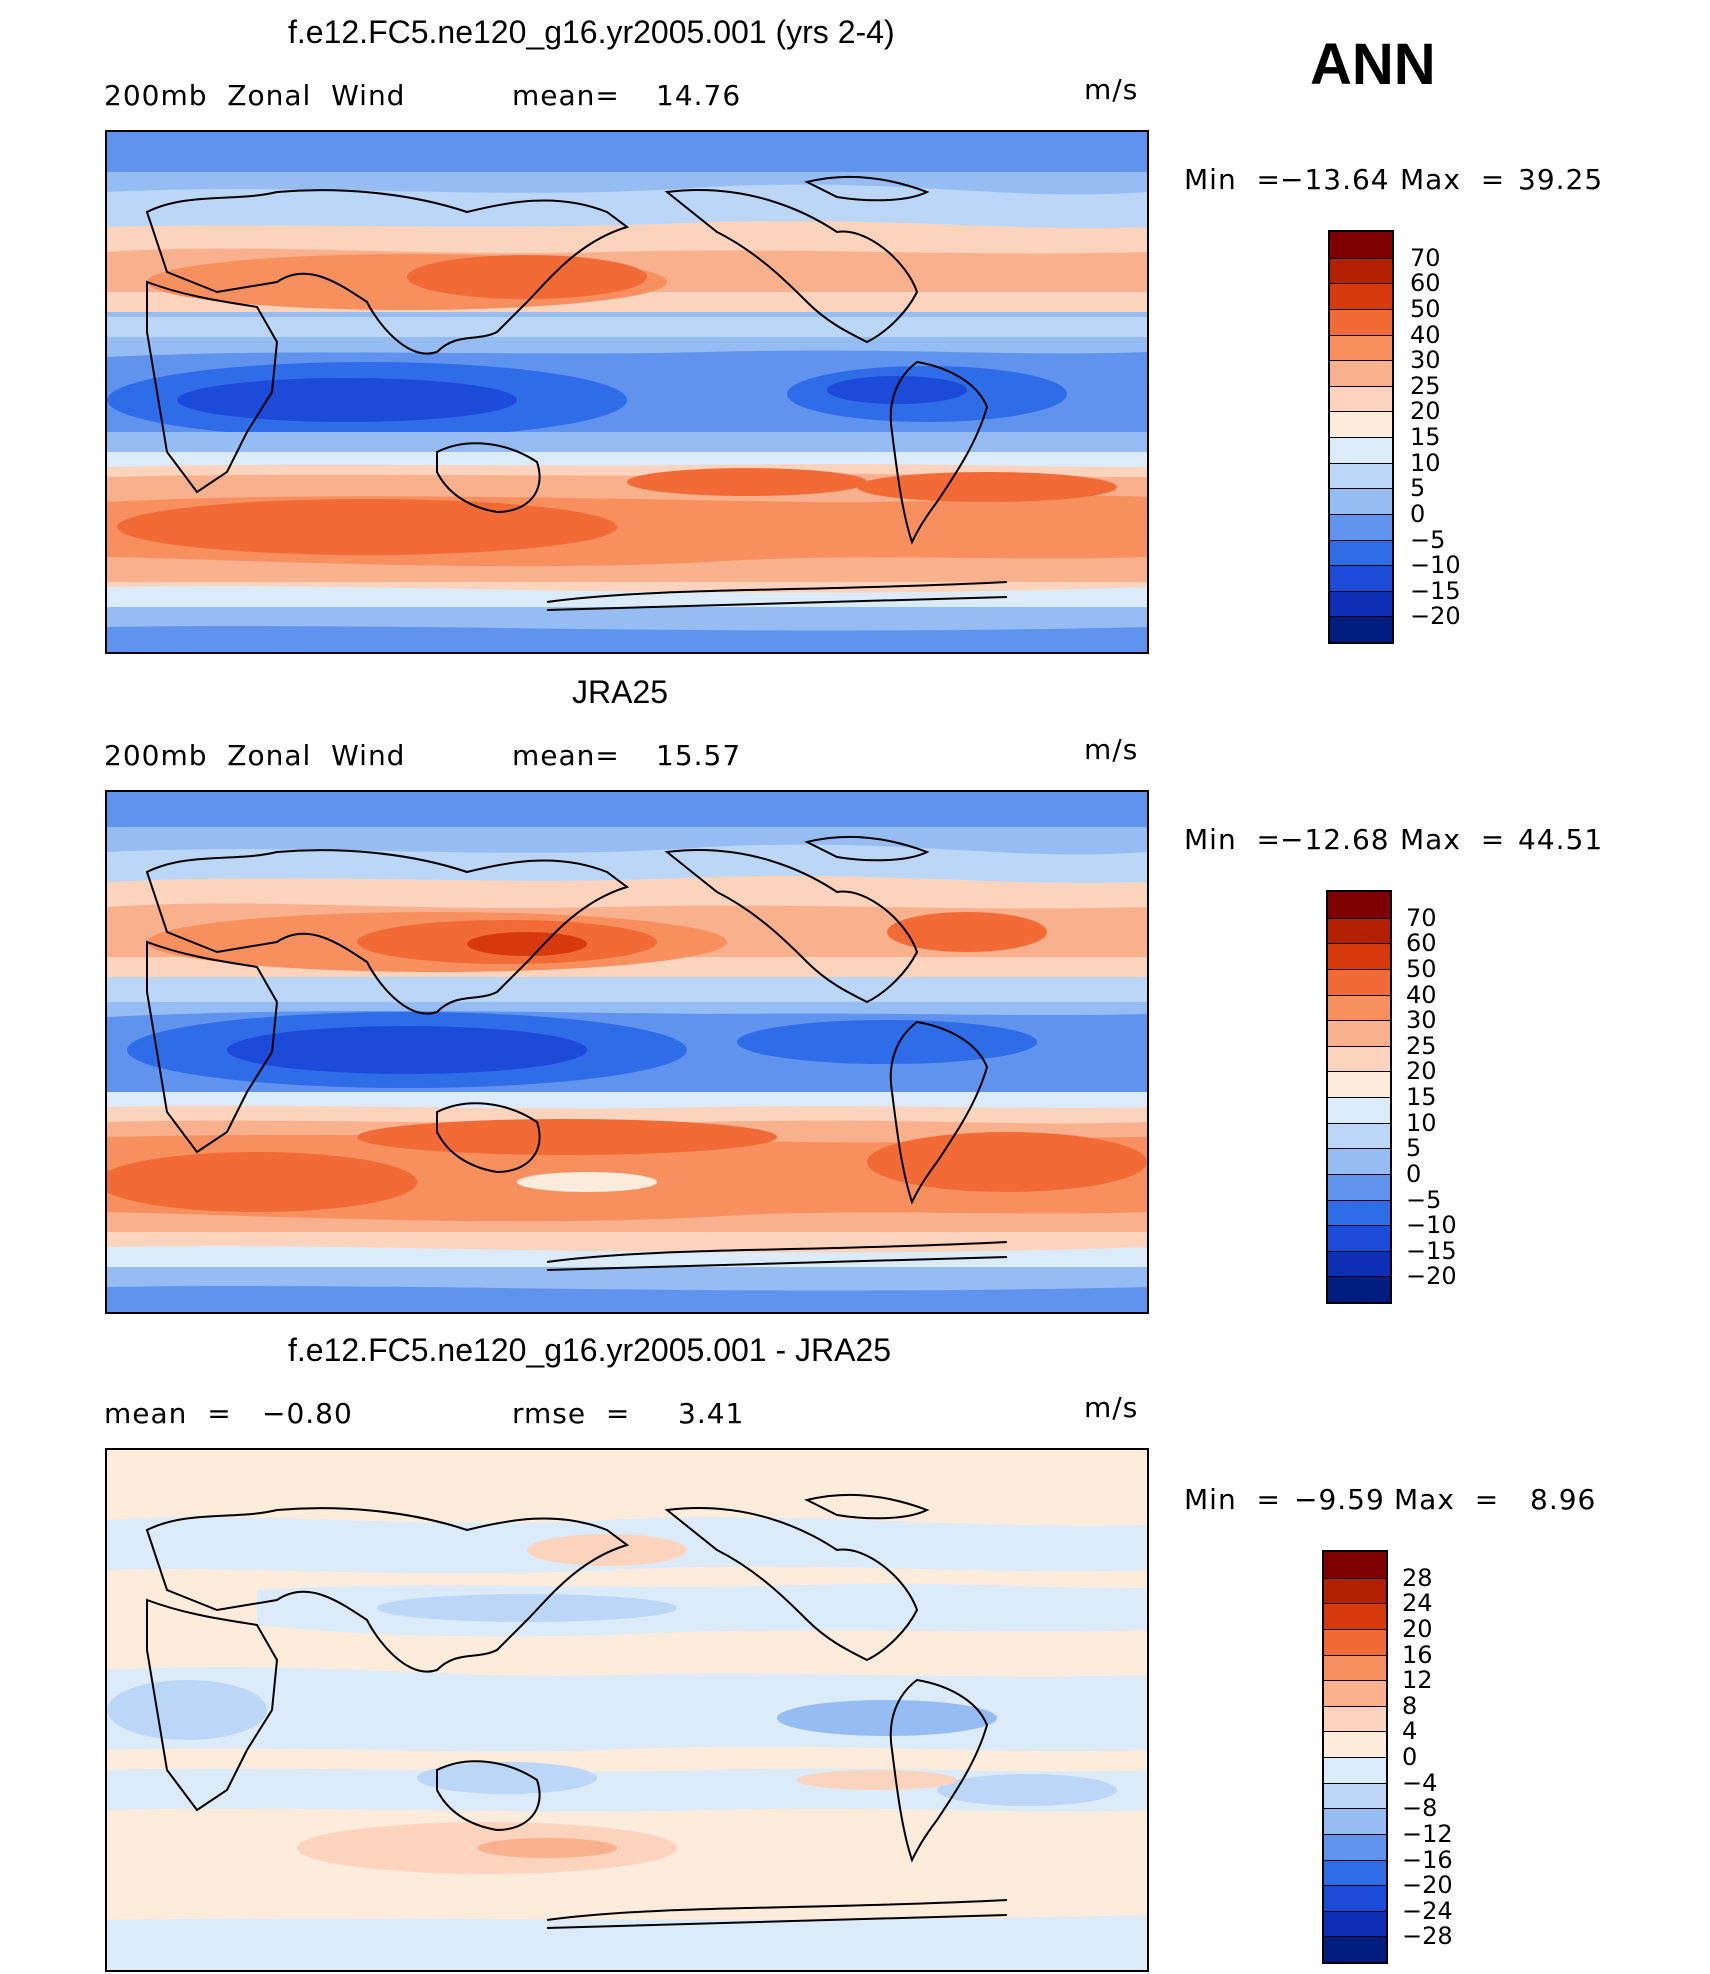 Image resolution: width=1710 pixels, height=1974 pixels. What do you see at coordinates (1373, 64) in the screenshot?
I see `season-title: ANN` at bounding box center [1373, 64].